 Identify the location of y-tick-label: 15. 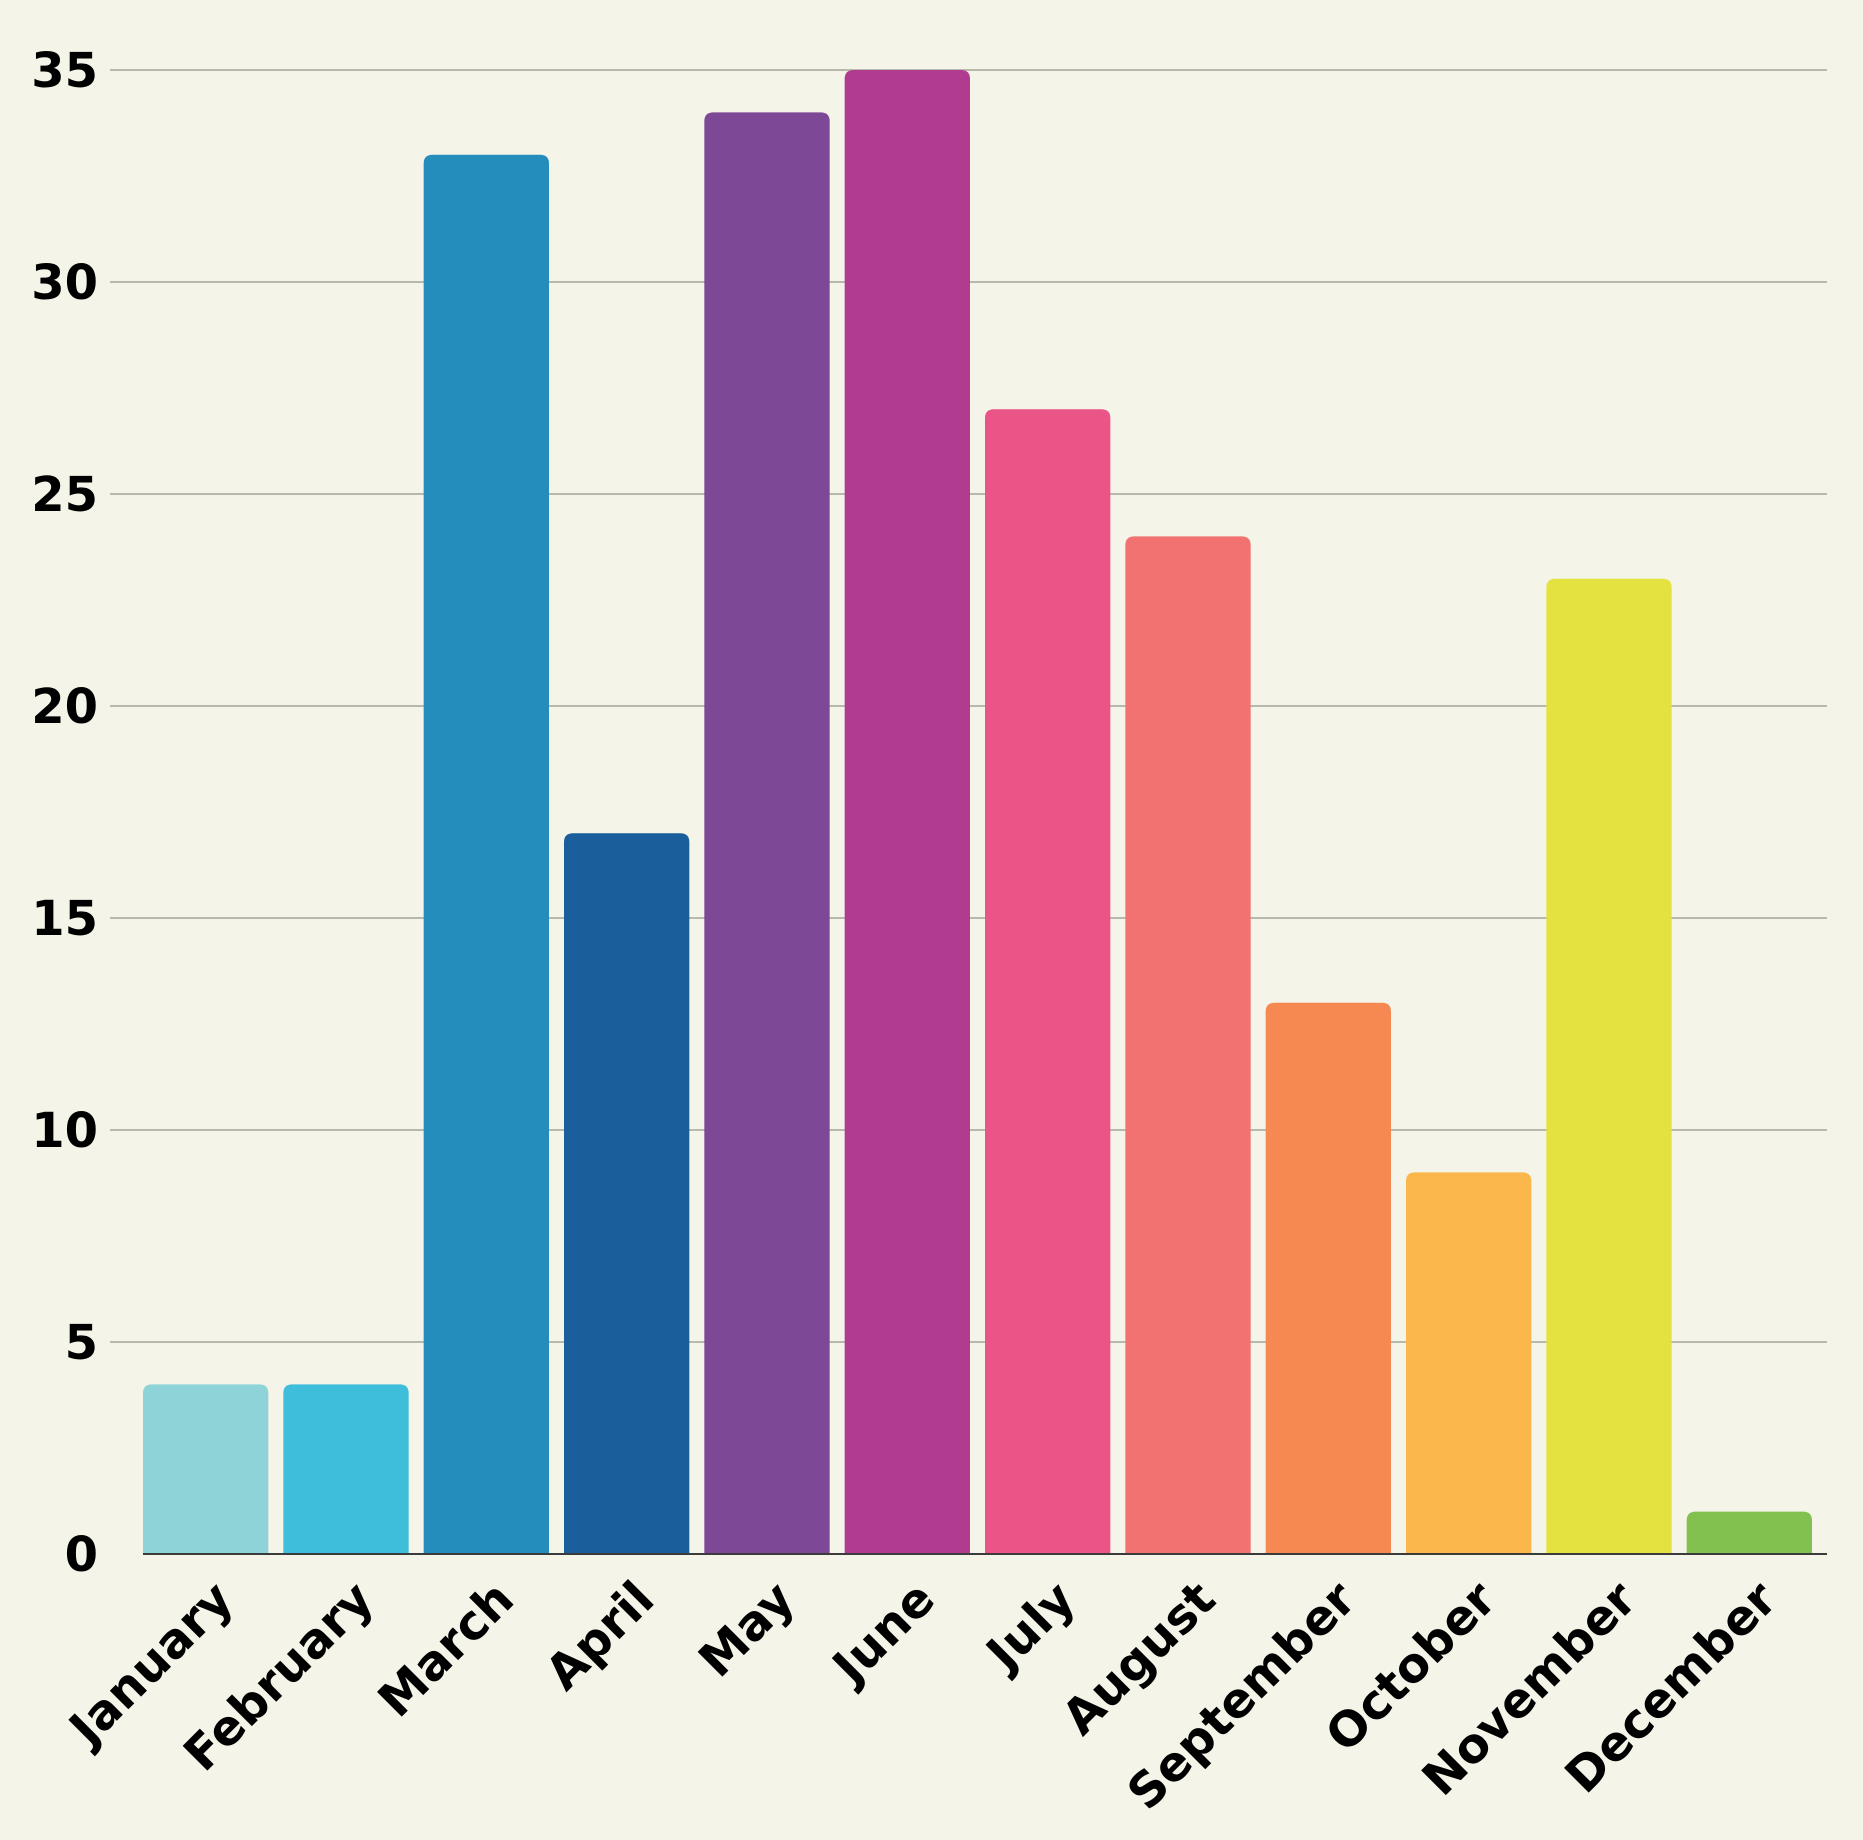
(64, 919).